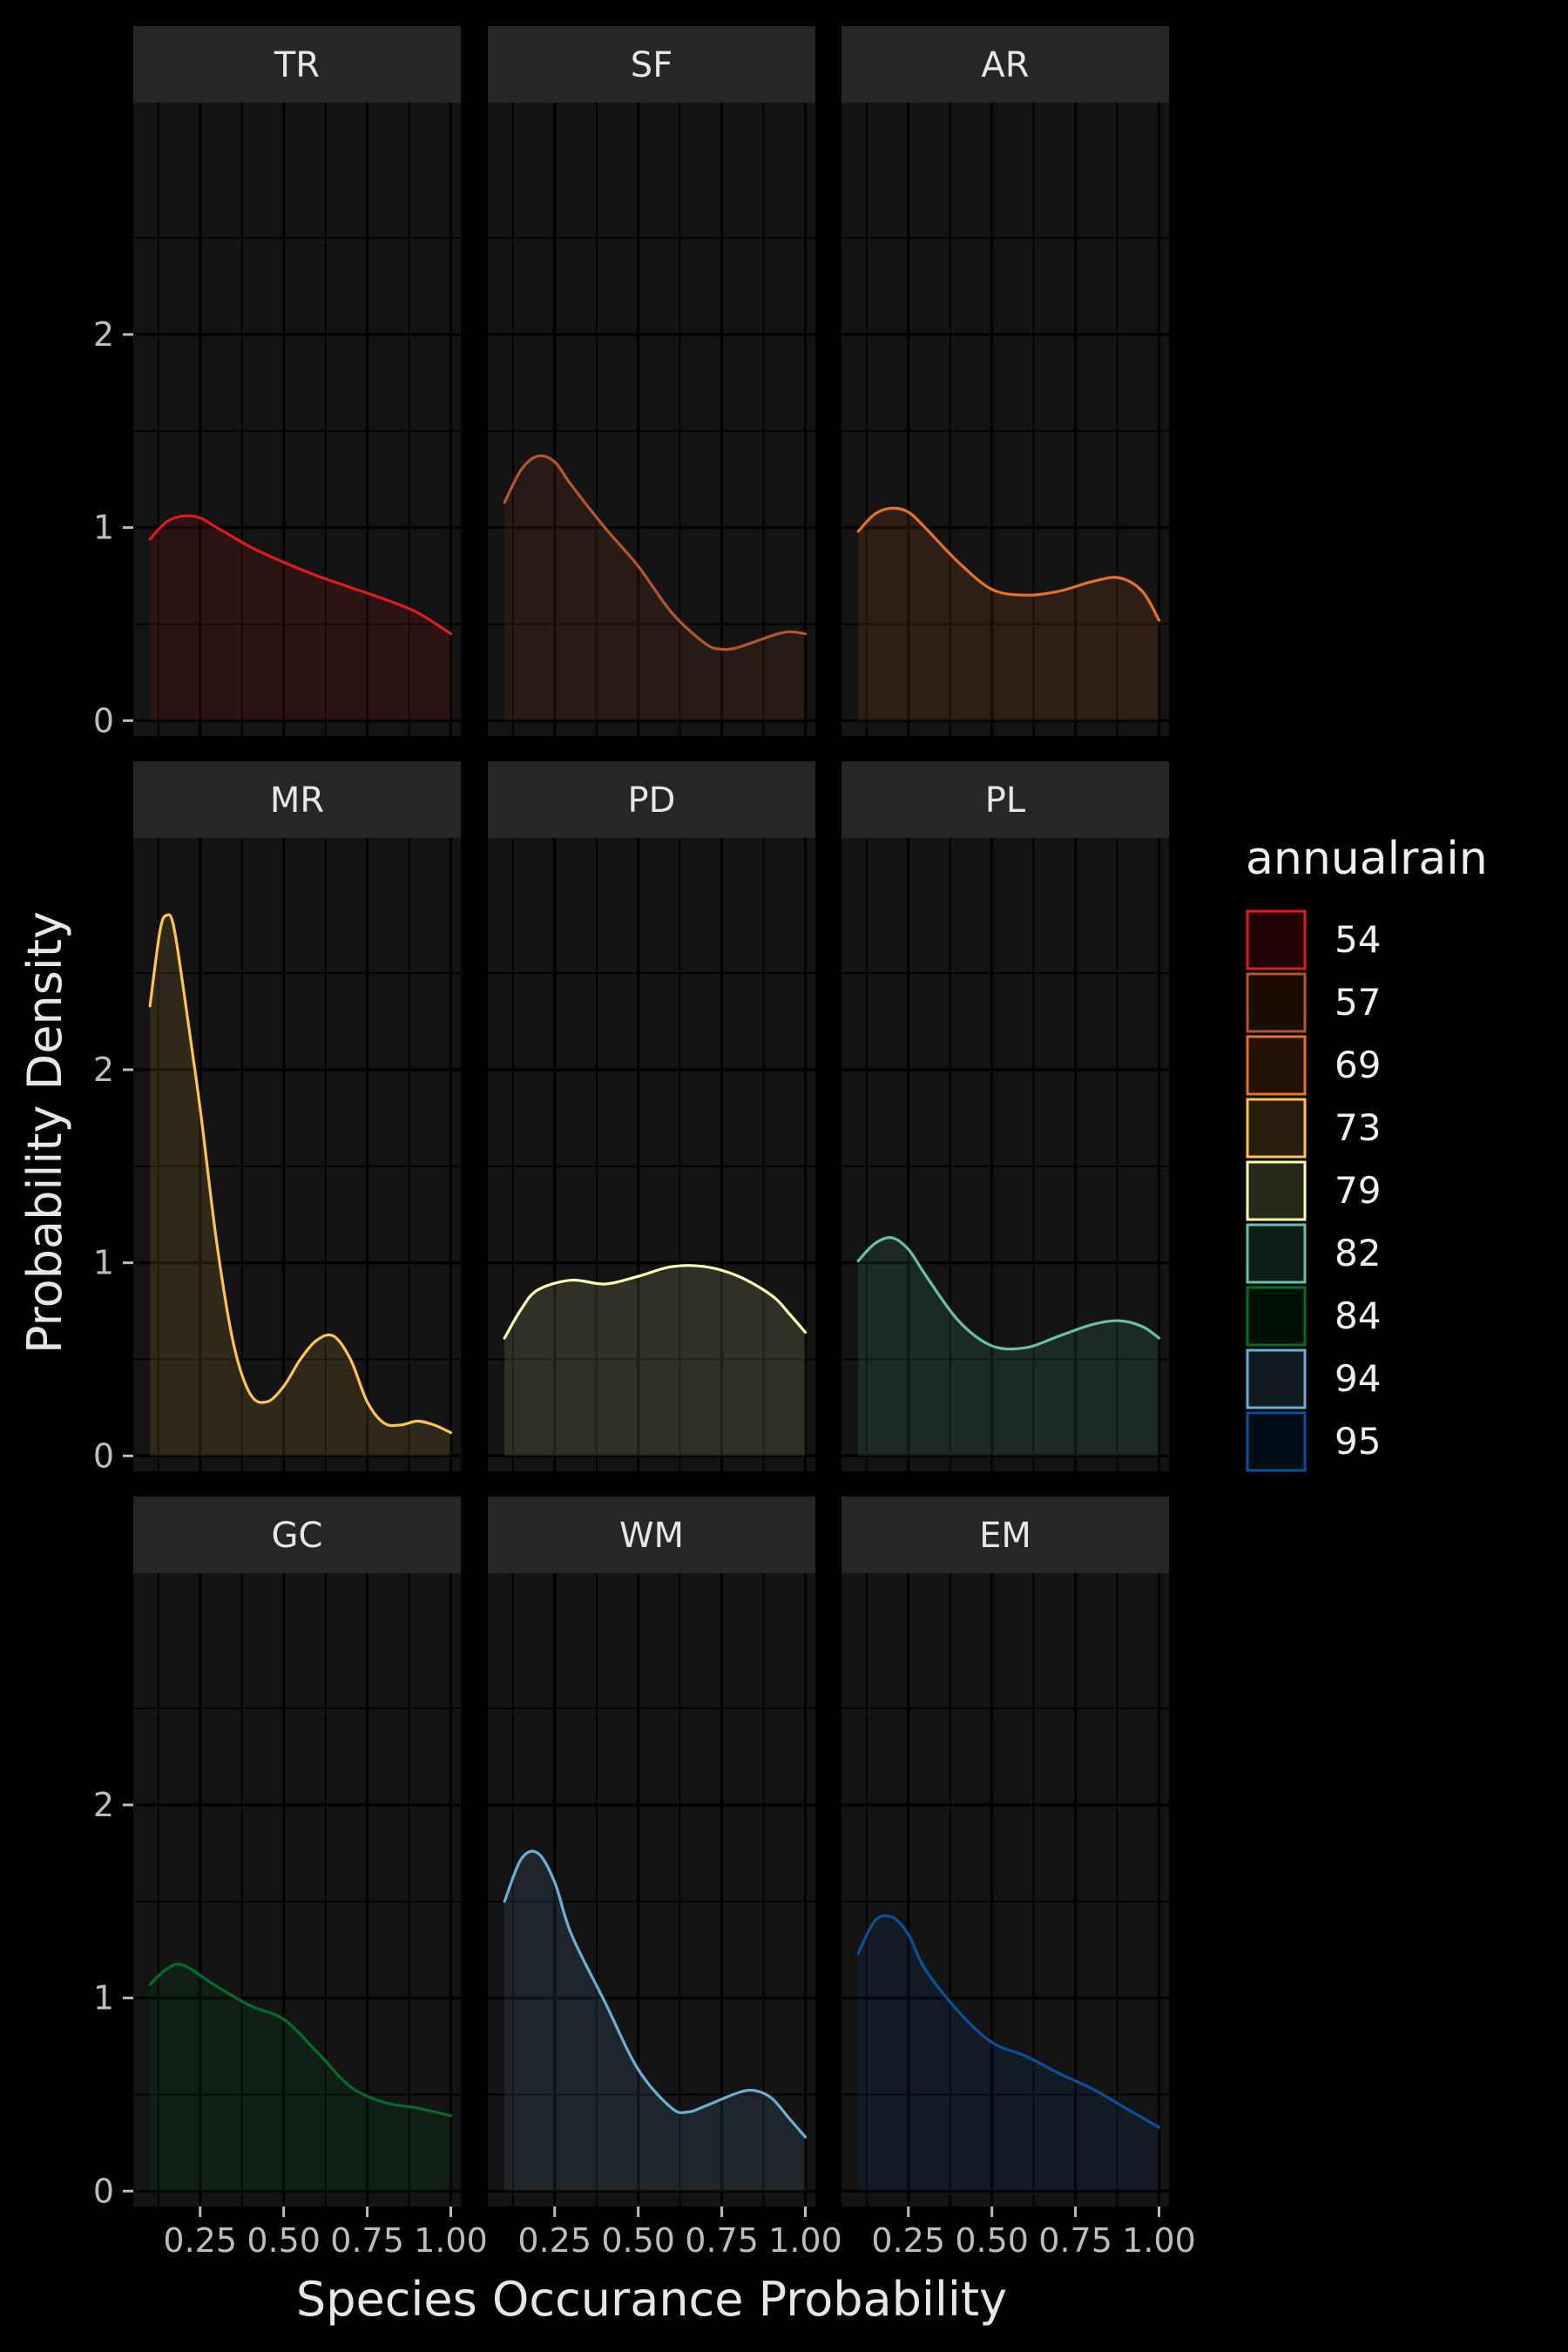 The image size is (1568, 2352). What do you see at coordinates (1313, 939) in the screenshot?
I see `legend-item: 54` at bounding box center [1313, 939].